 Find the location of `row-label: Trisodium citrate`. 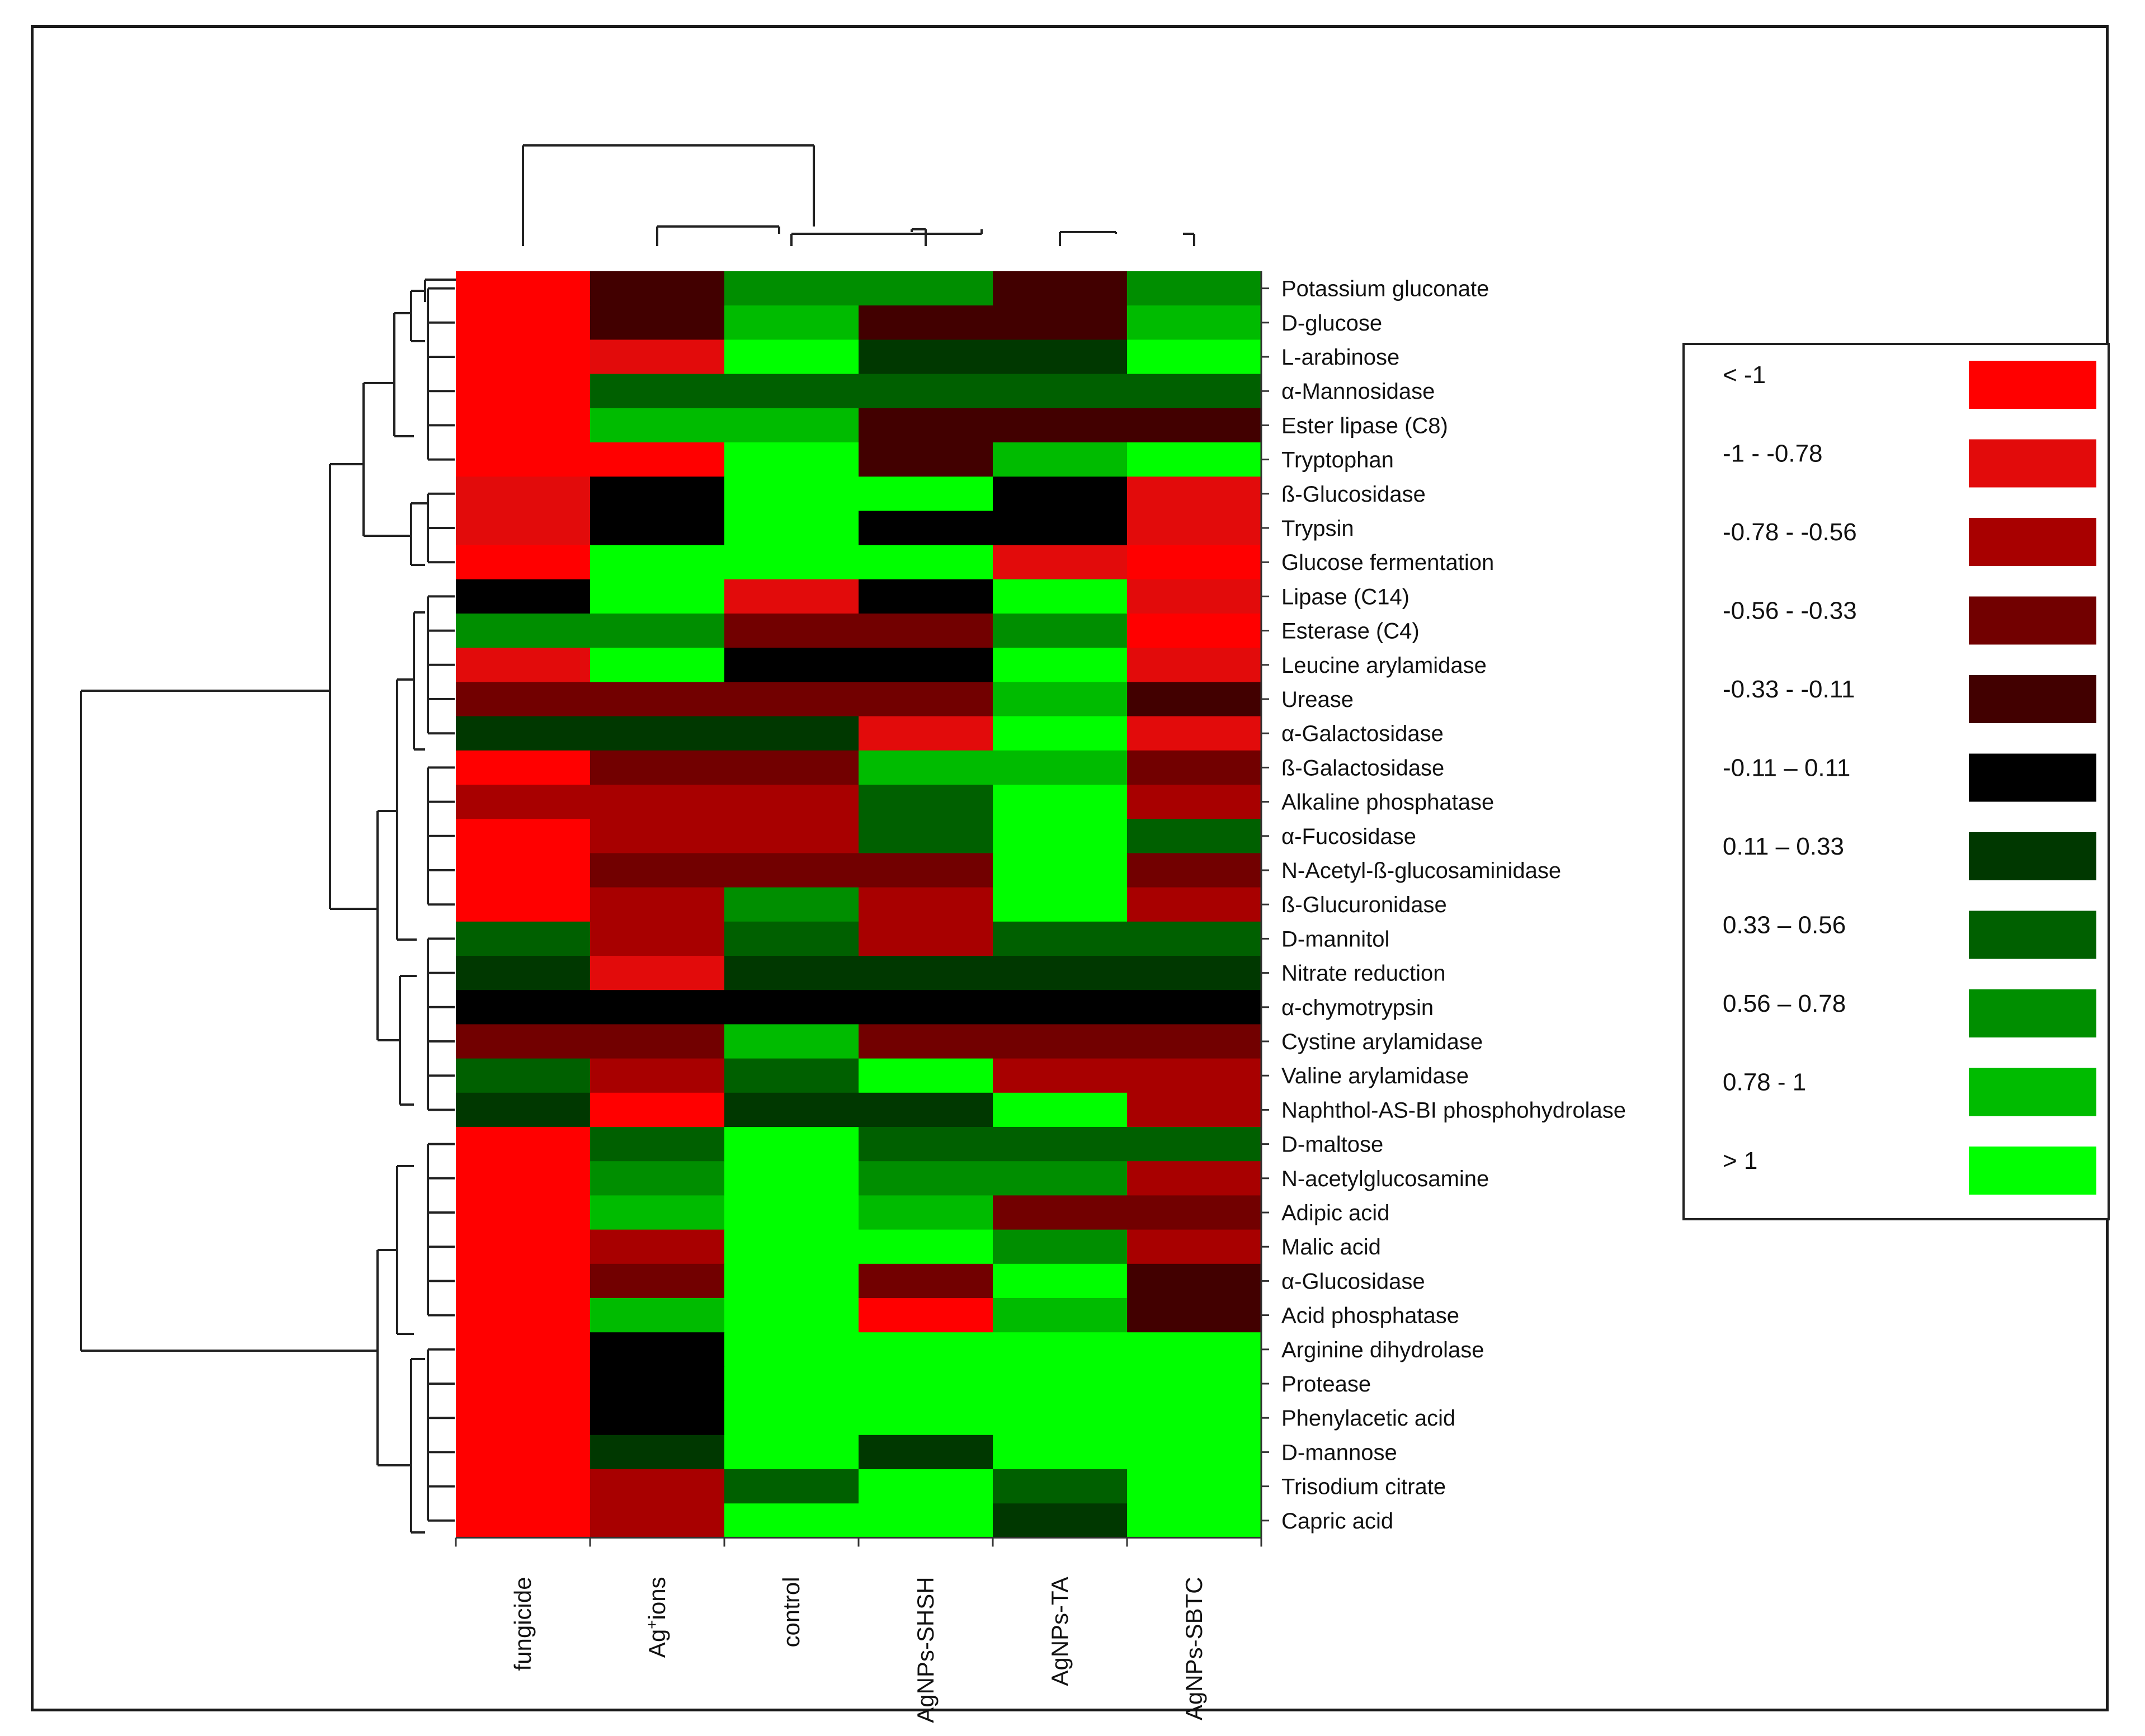

row-label: Trisodium citrate is located at coordinates (1363, 1487).